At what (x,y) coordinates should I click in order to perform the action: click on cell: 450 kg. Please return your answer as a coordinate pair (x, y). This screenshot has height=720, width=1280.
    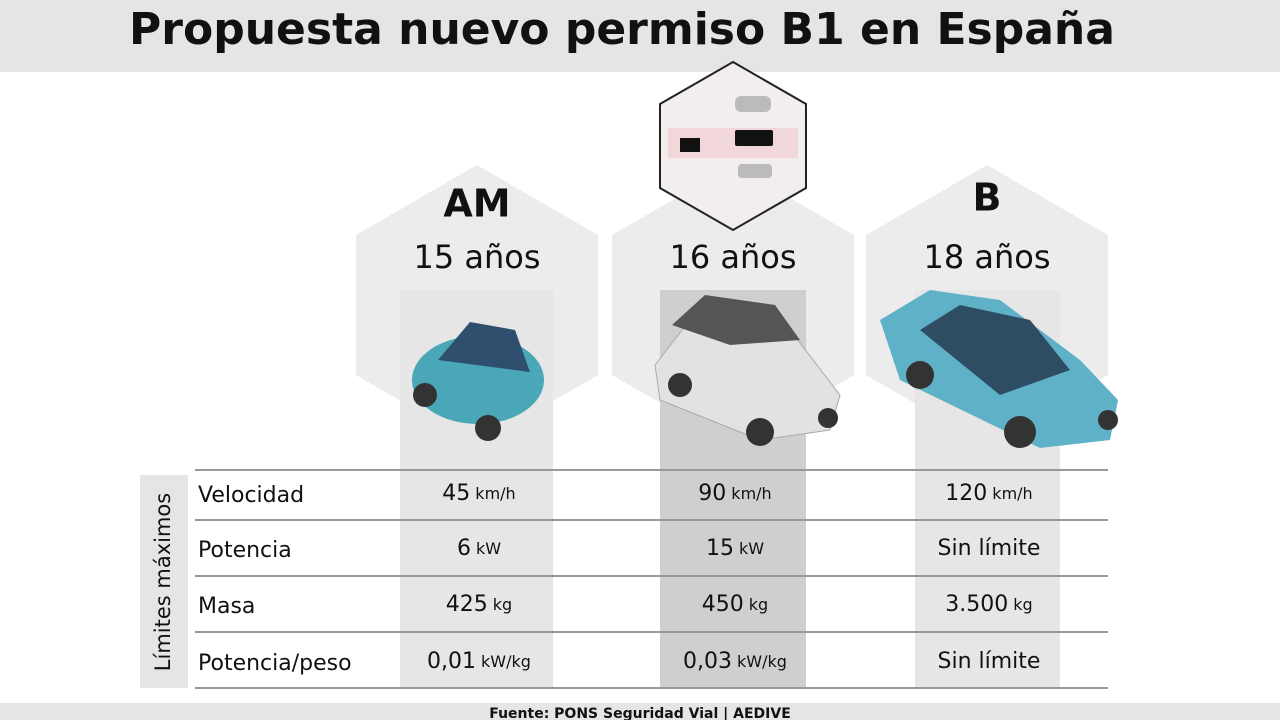
    Looking at the image, I should click on (735, 604).